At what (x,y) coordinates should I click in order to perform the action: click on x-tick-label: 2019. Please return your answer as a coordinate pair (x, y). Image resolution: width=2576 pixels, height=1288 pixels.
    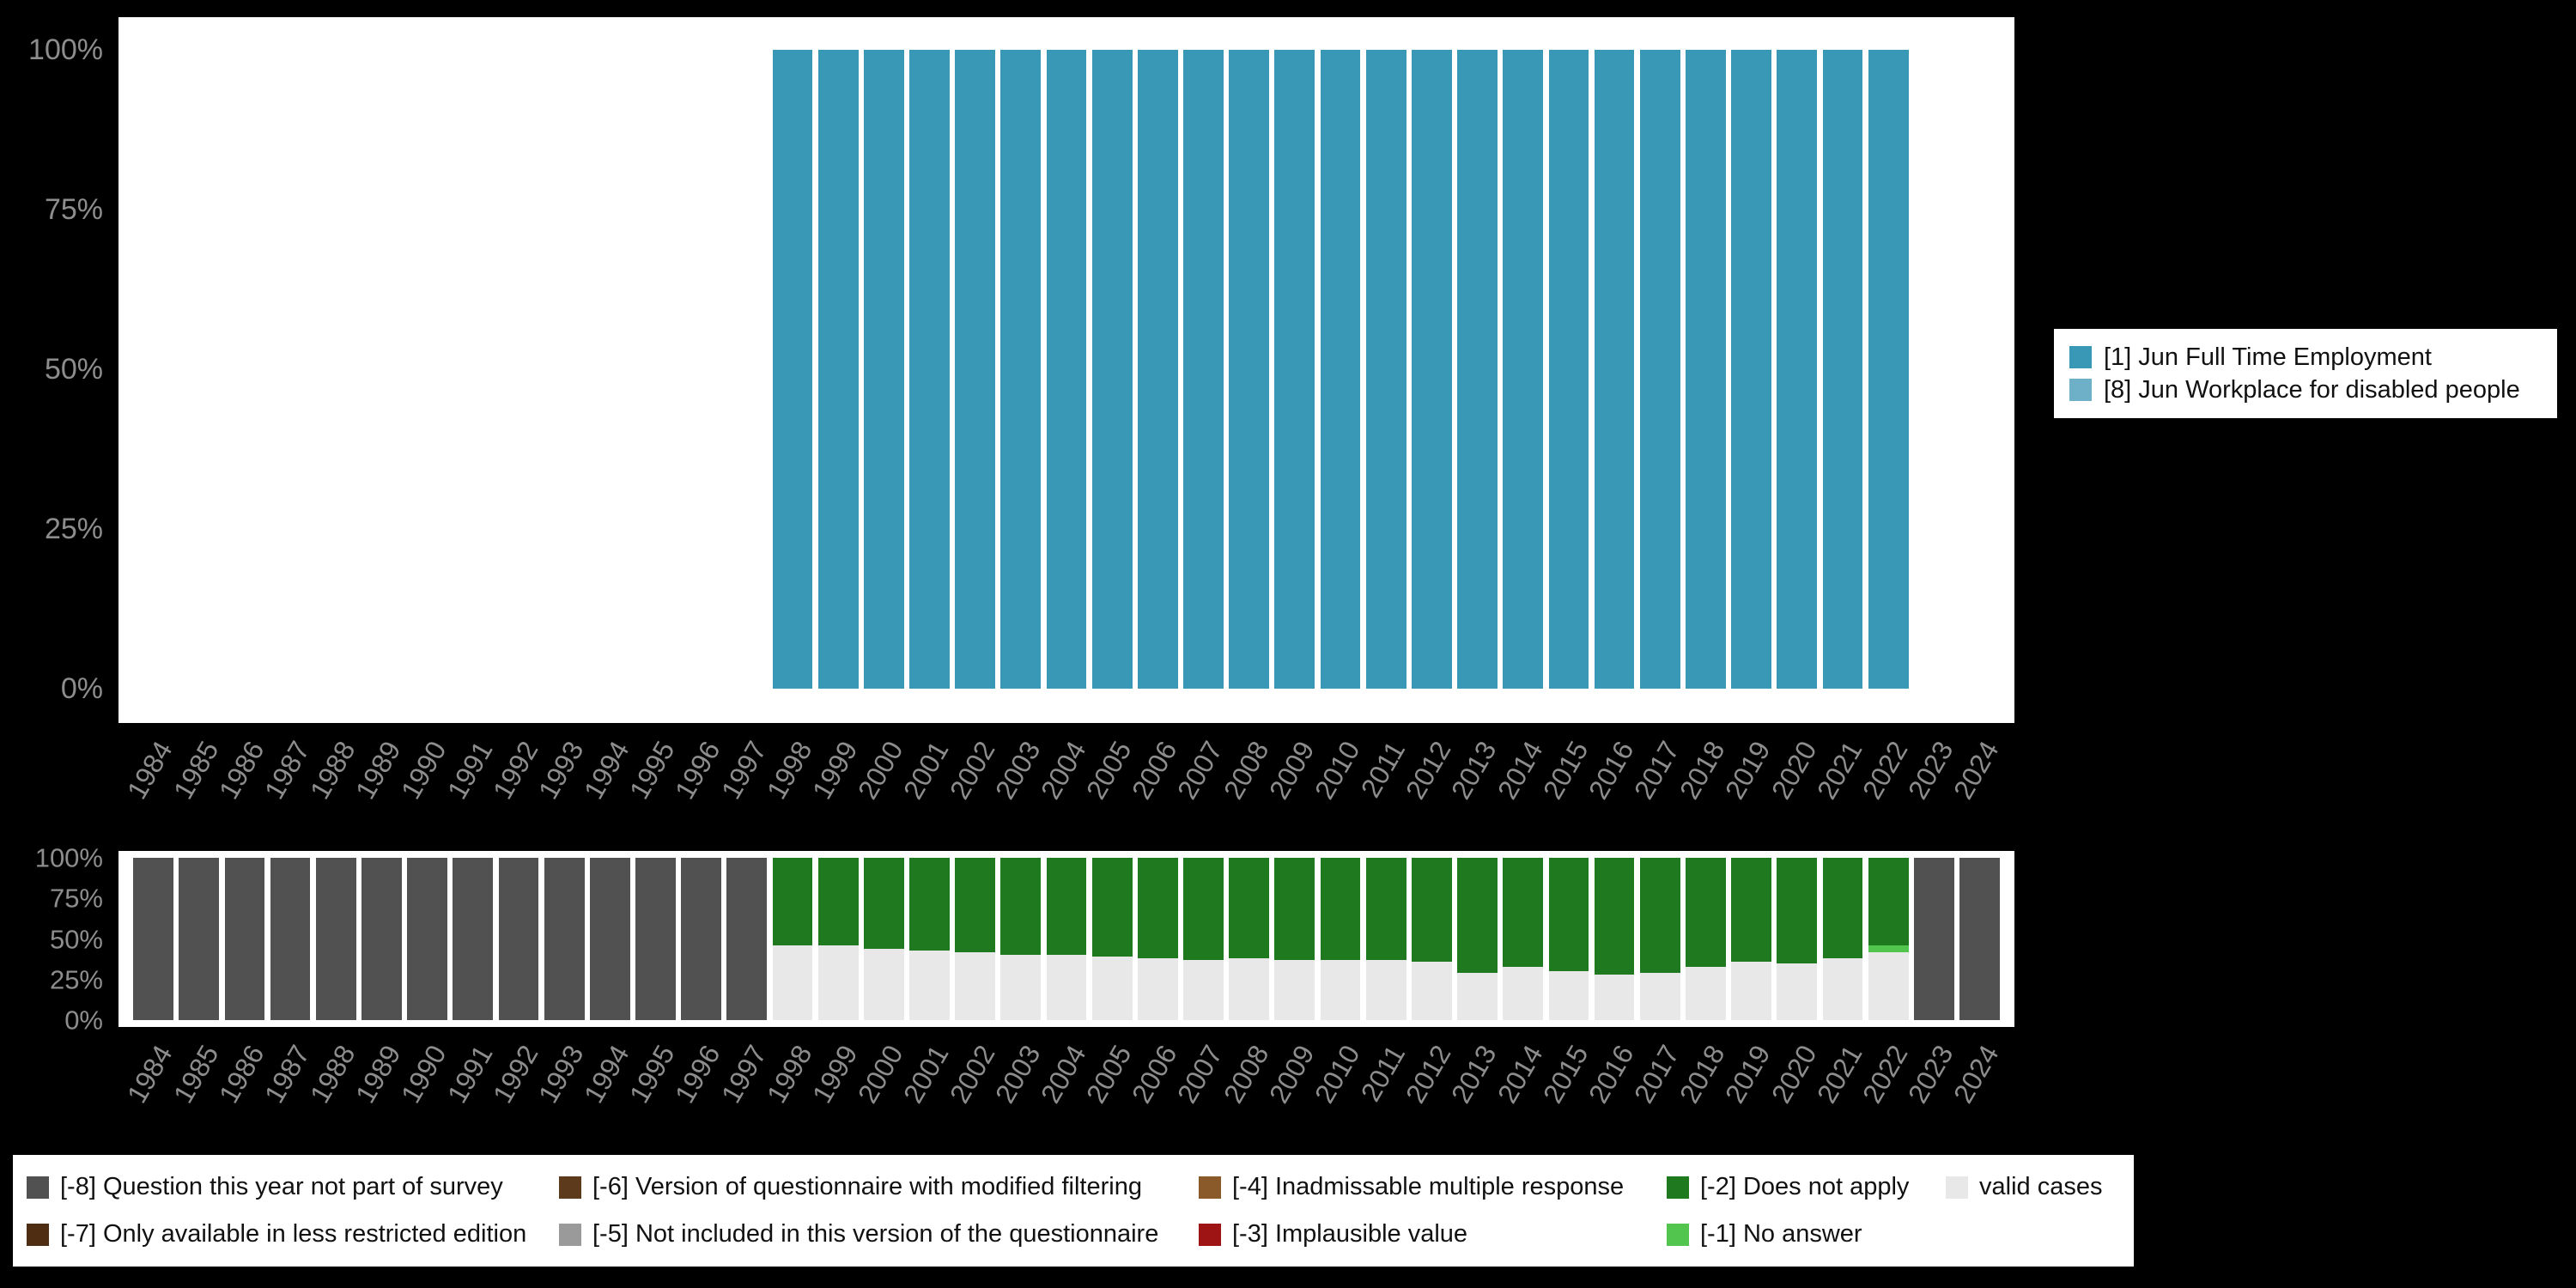
    Looking at the image, I should click on (1748, 1074).